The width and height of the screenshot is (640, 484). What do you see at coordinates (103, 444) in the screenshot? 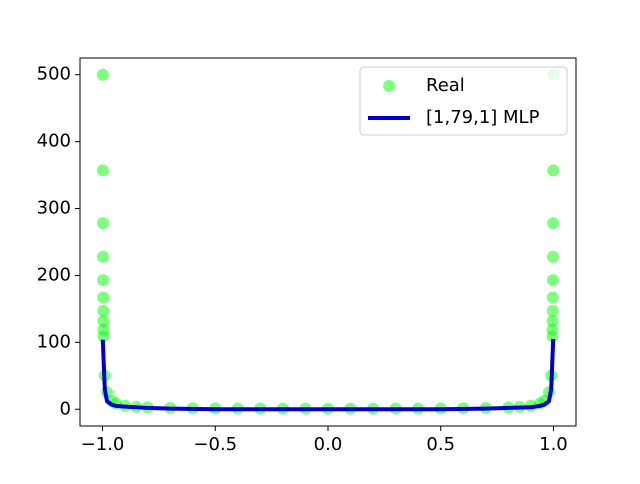
I see `x-tick-label: −1.0` at bounding box center [103, 444].